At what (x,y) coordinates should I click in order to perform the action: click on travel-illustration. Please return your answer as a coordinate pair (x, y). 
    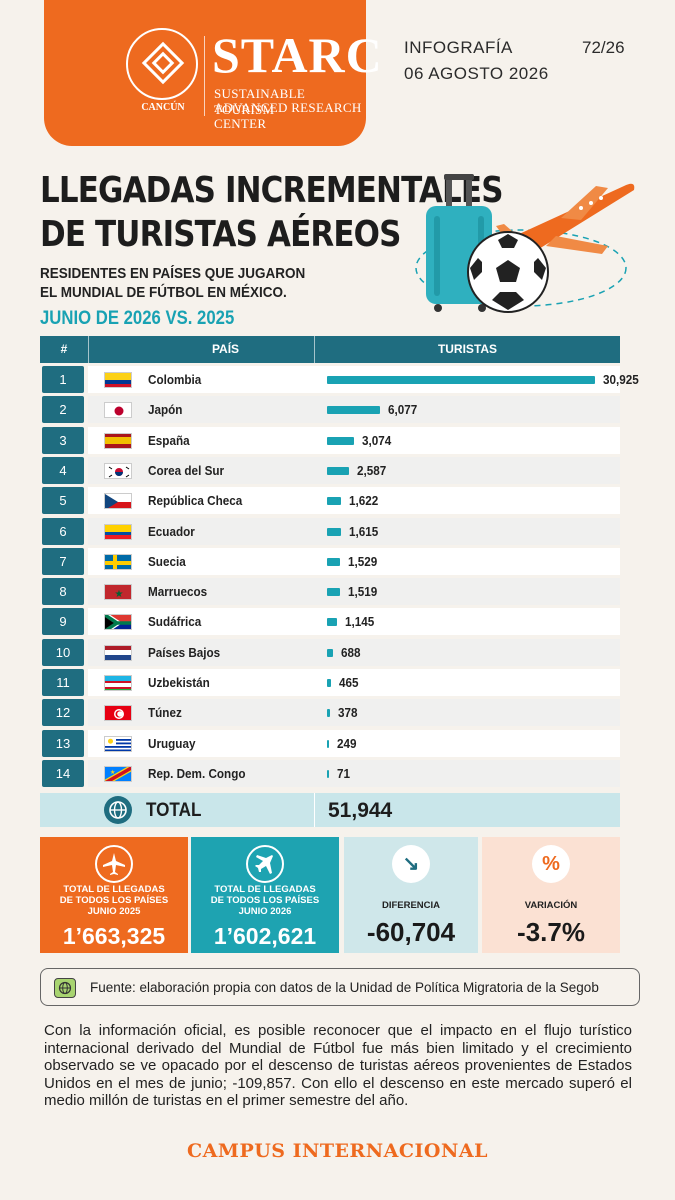
    Looking at the image, I should click on (525, 243).